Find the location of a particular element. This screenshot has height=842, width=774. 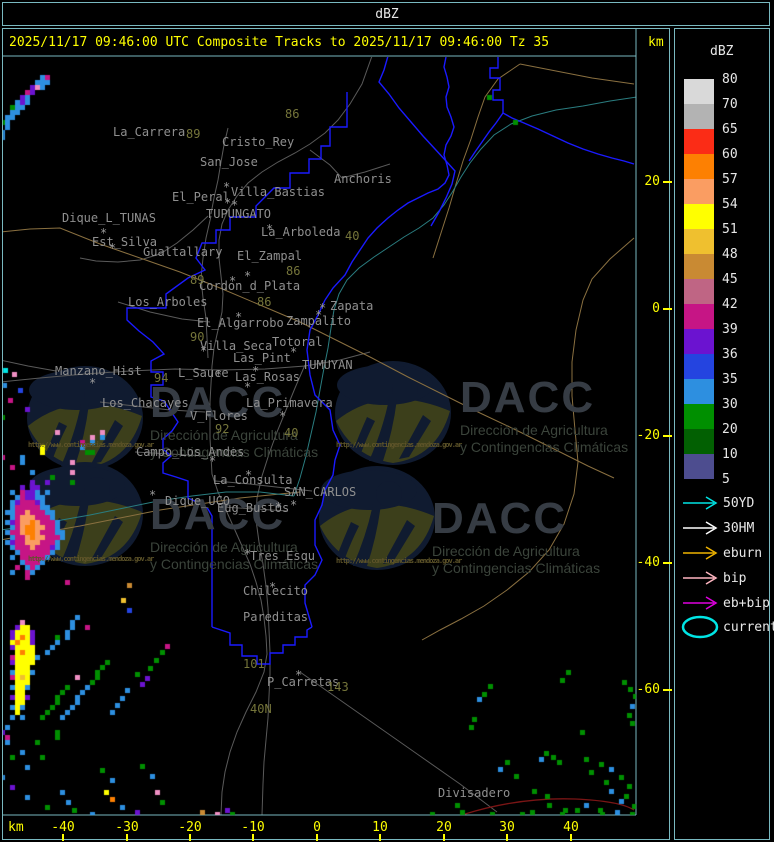

town-label: La_Consulta is located at coordinates (253, 480).